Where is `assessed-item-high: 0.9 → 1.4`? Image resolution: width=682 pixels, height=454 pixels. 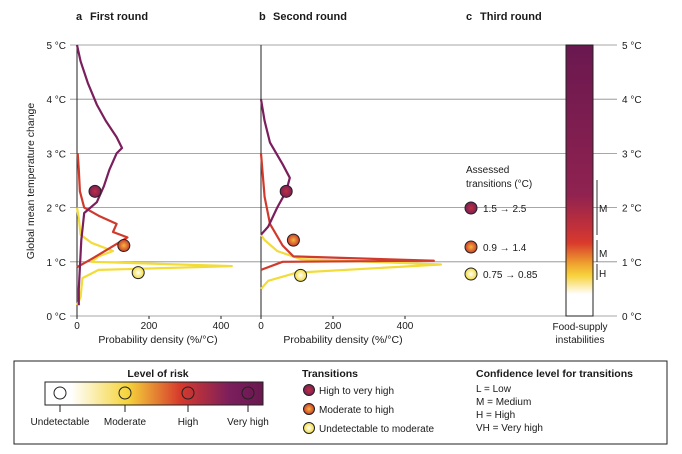 assessed-item-high: 0.9 → 1.4 is located at coordinates (495, 247).